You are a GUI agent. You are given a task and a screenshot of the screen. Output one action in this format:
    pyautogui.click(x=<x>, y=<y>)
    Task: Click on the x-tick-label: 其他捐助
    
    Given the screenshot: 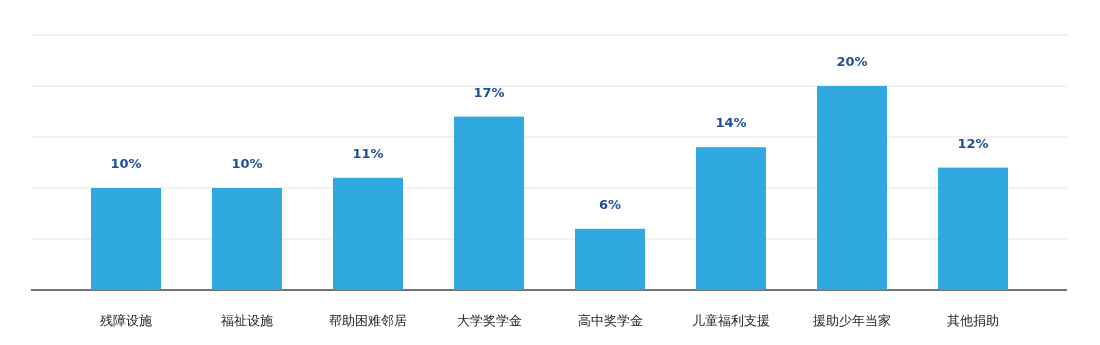 What is the action you would take?
    pyautogui.click(x=973, y=320)
    